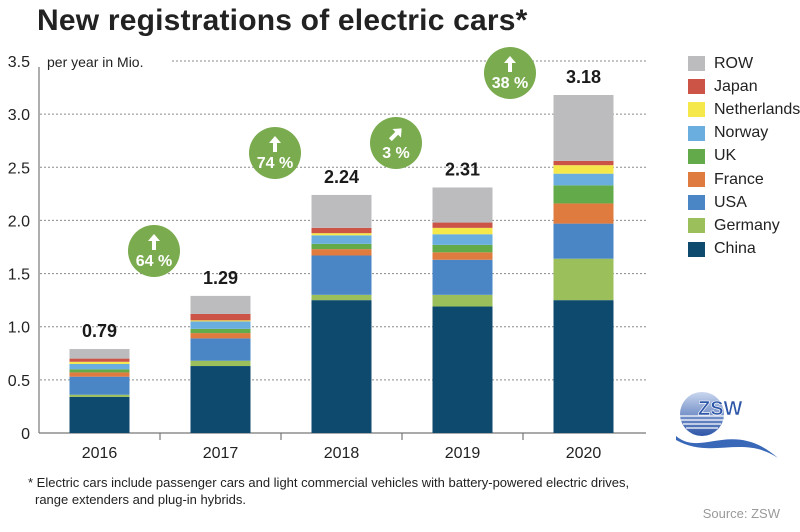 This screenshot has height=532, width=800. I want to click on growth-label: 3 %, so click(396, 153).